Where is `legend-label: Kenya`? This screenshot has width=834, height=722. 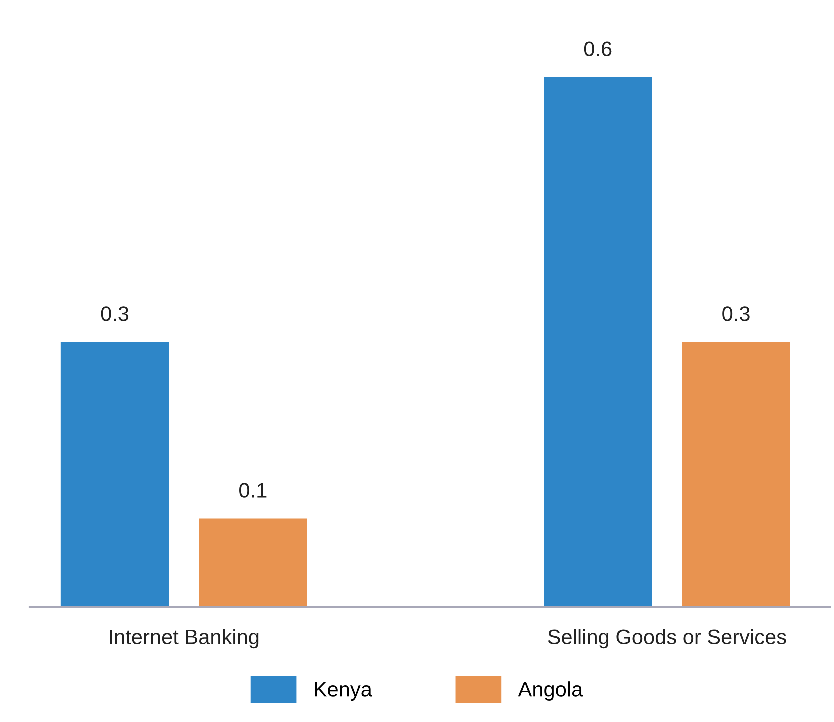 legend-label: Kenya is located at coordinates (343, 692).